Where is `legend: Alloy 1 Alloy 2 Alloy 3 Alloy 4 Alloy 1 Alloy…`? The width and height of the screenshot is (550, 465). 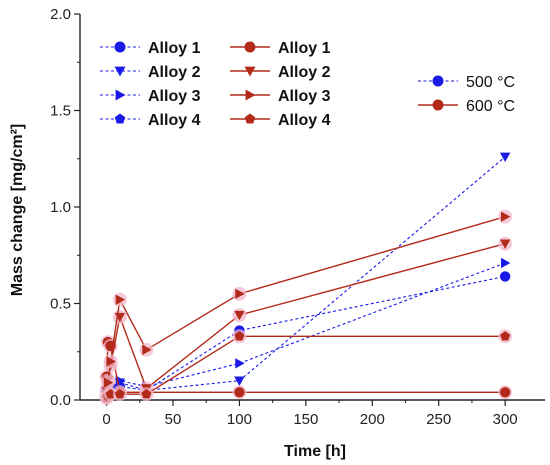
legend: Alloy 1 Alloy 2 Alloy 3 Alloy 4 Alloy 1 Alloy… is located at coordinates (307, 84).